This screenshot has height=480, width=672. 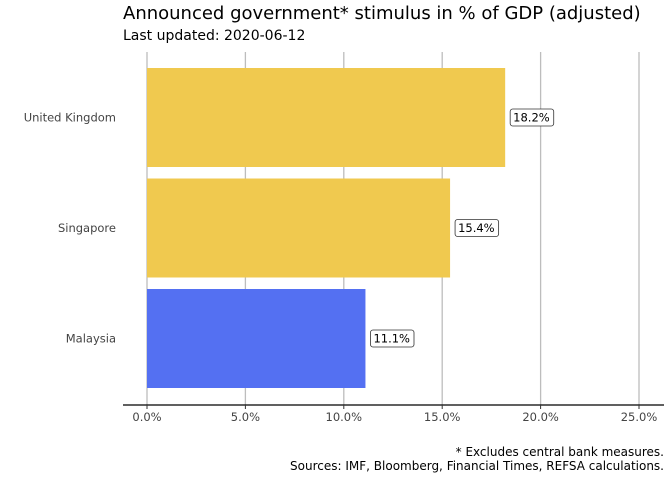 What do you see at coordinates (442, 417) in the screenshot?
I see `x-tick-label: 15.0%` at bounding box center [442, 417].